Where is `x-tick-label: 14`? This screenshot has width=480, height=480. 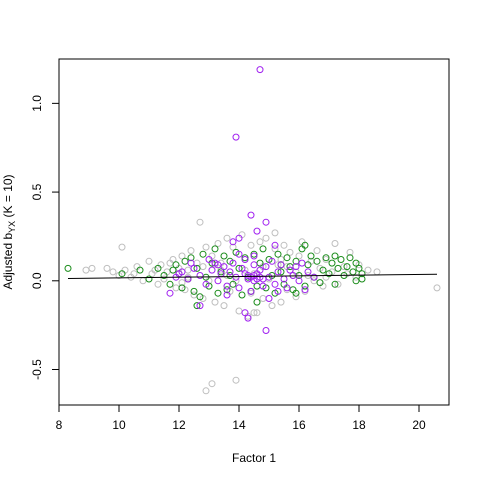 x-tick-label: 14 is located at coordinates (239, 425).